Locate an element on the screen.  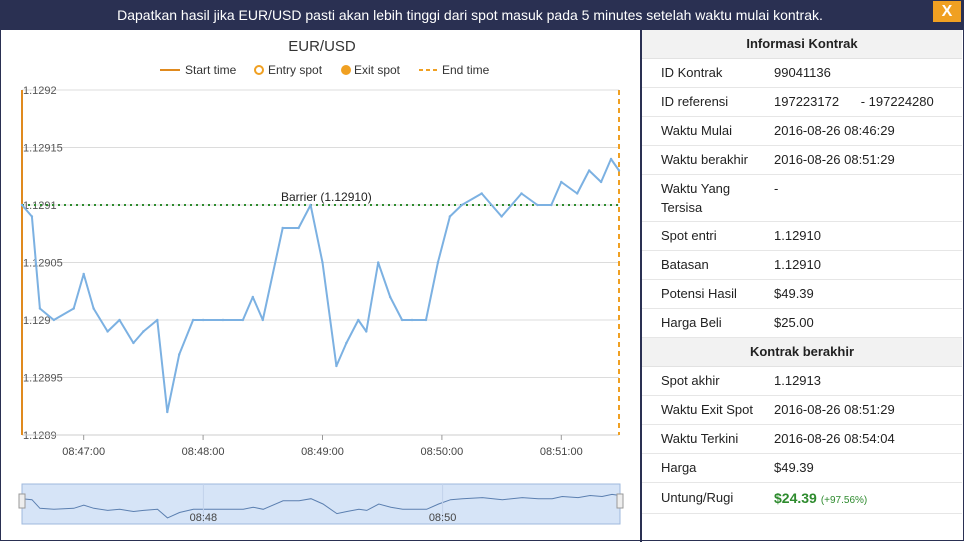
y-tick-label: 1.1289 is located at coordinates (40, 436).